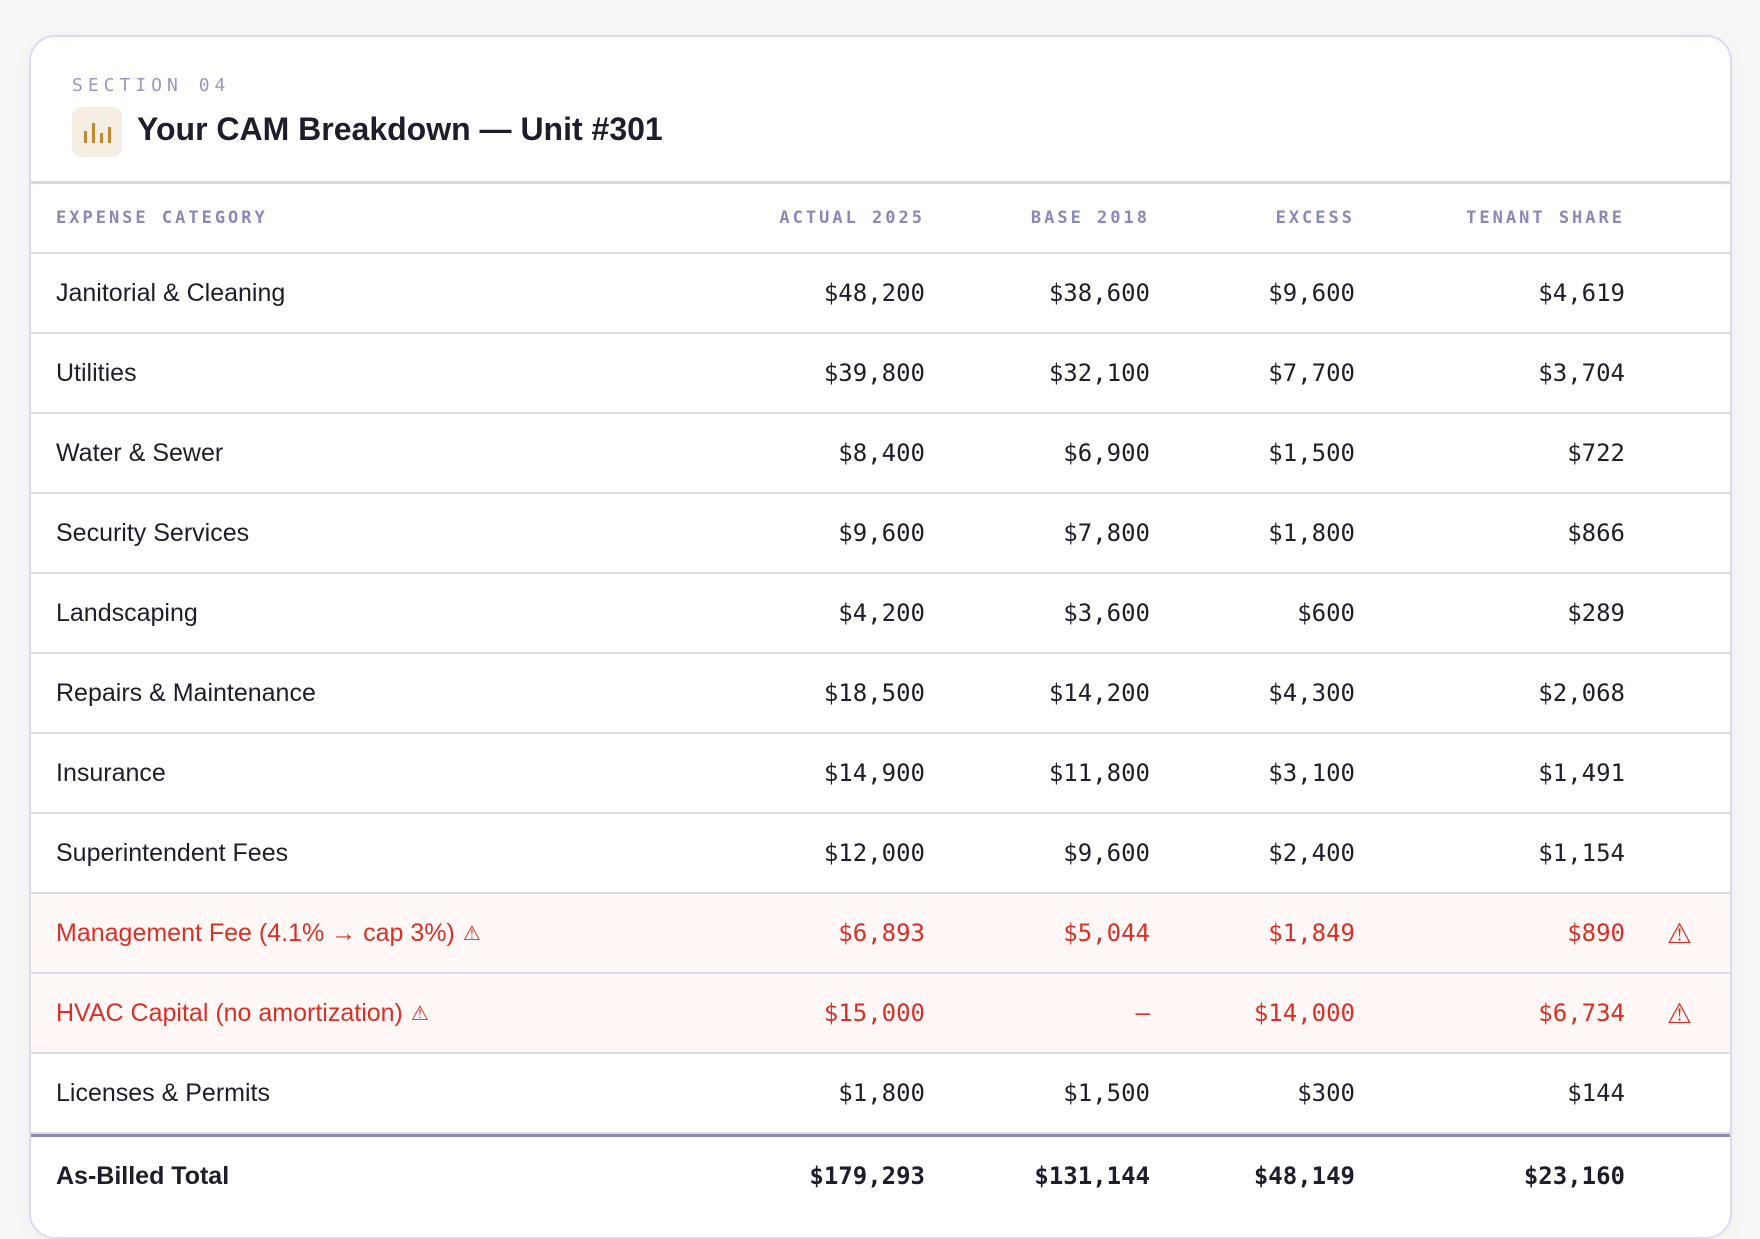  I want to click on base-cell: $38,600, so click(1099, 293).